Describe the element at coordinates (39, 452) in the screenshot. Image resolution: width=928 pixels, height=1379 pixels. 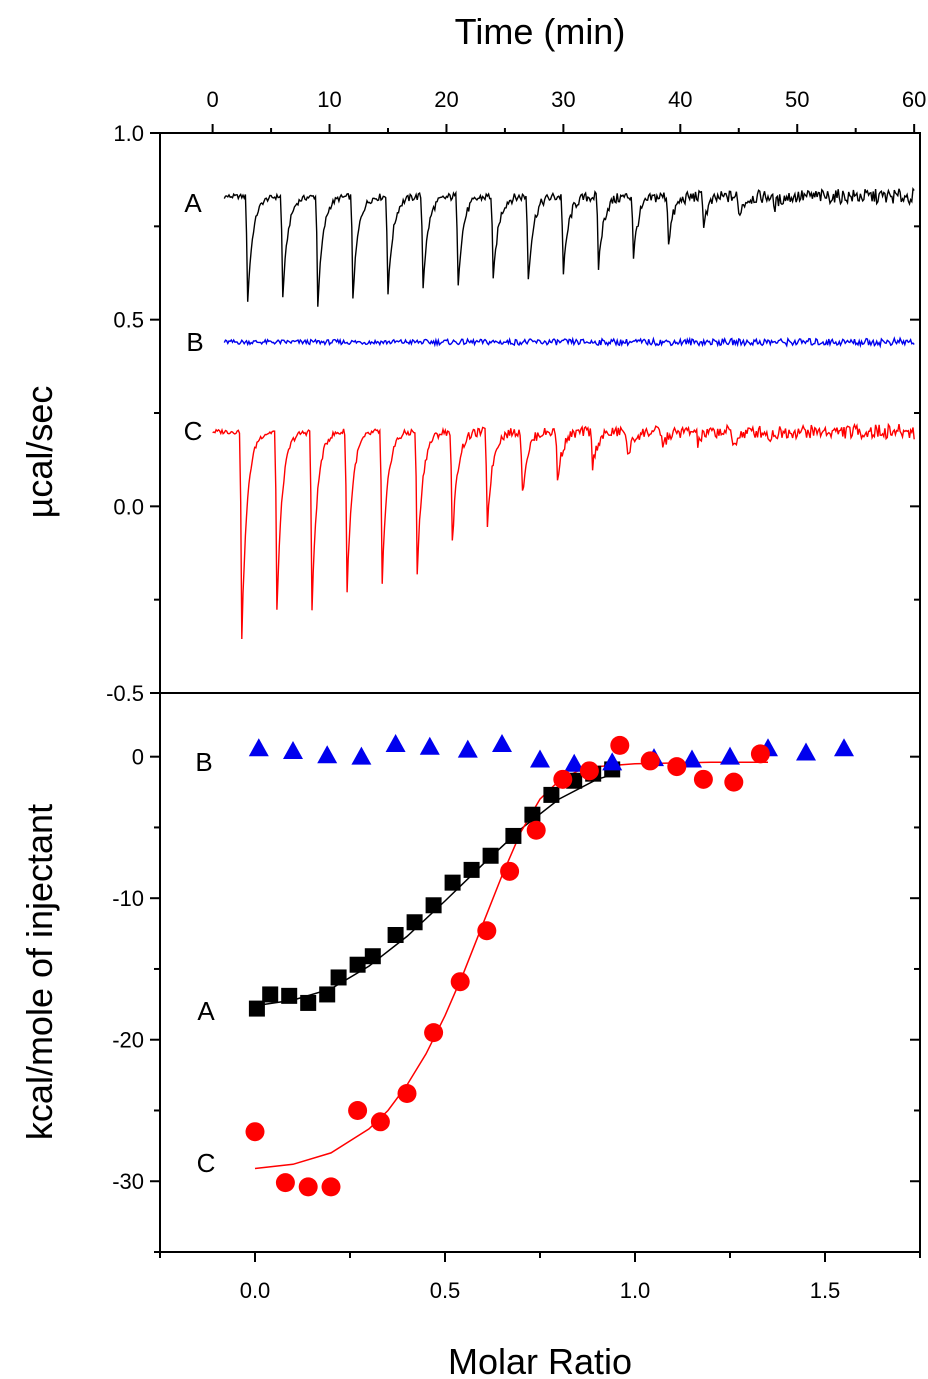
I see `top-y-axis-title: µcal/sec` at that location.